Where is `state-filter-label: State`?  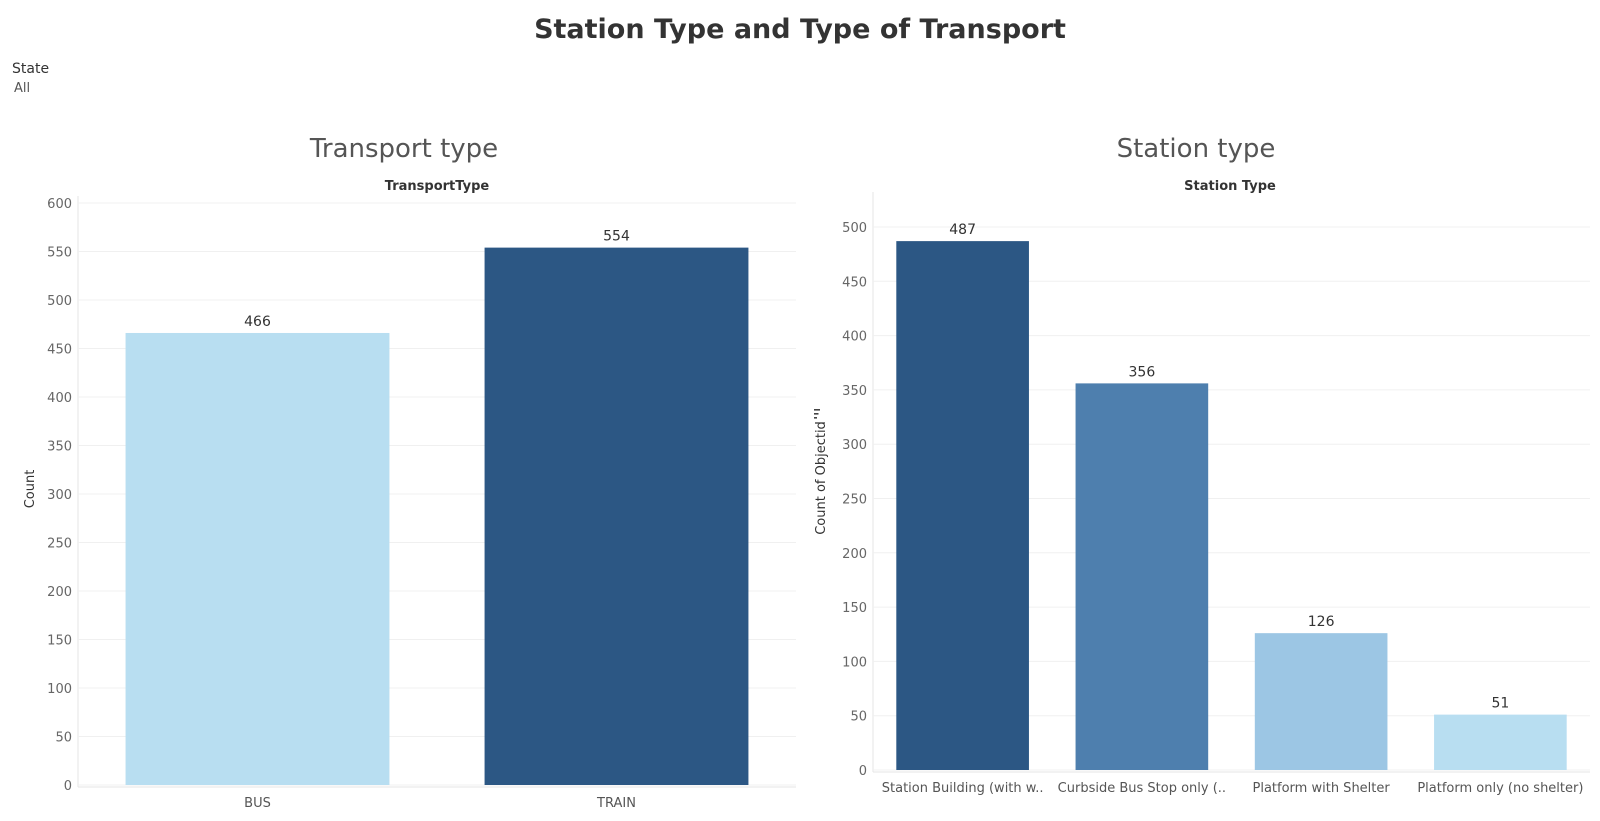 state-filter-label: State is located at coordinates (31, 69).